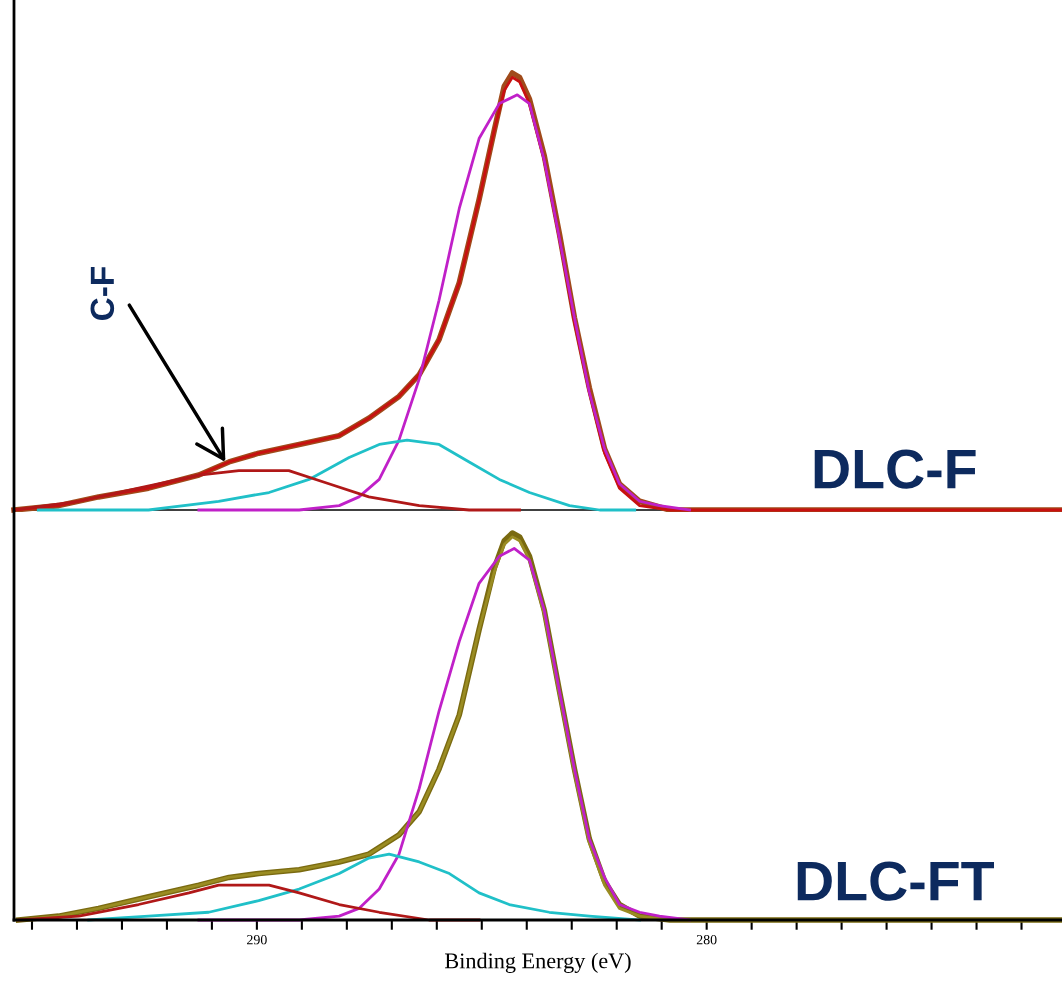 This screenshot has width=1062, height=986. What do you see at coordinates (538, 962) in the screenshot?
I see `x-axis-title: Binding Energy (eV)` at bounding box center [538, 962].